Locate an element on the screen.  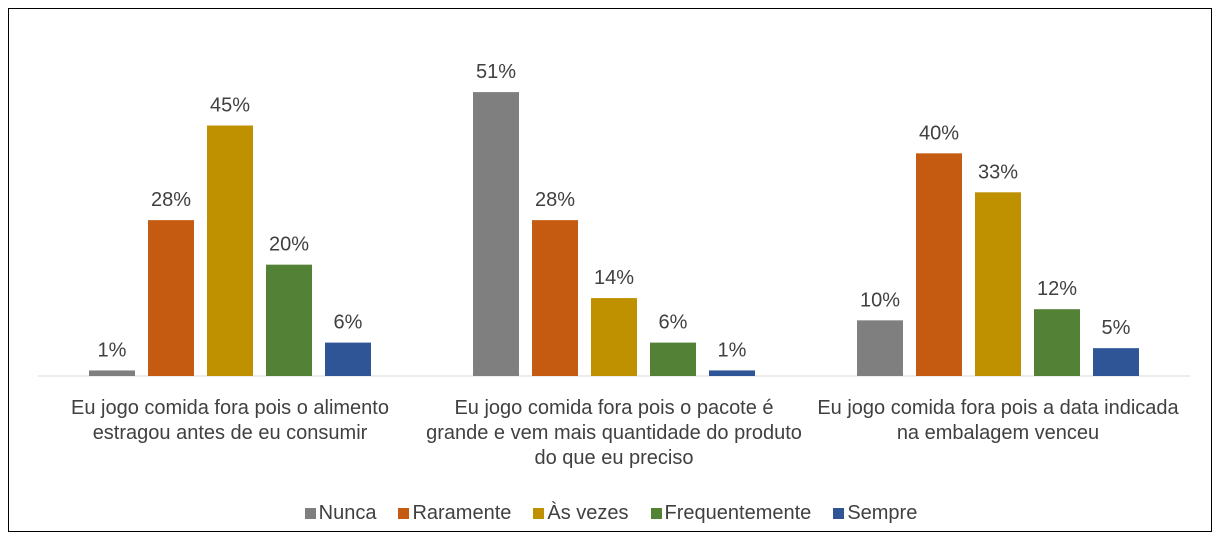
data-label: 51% is located at coordinates (496, 72).